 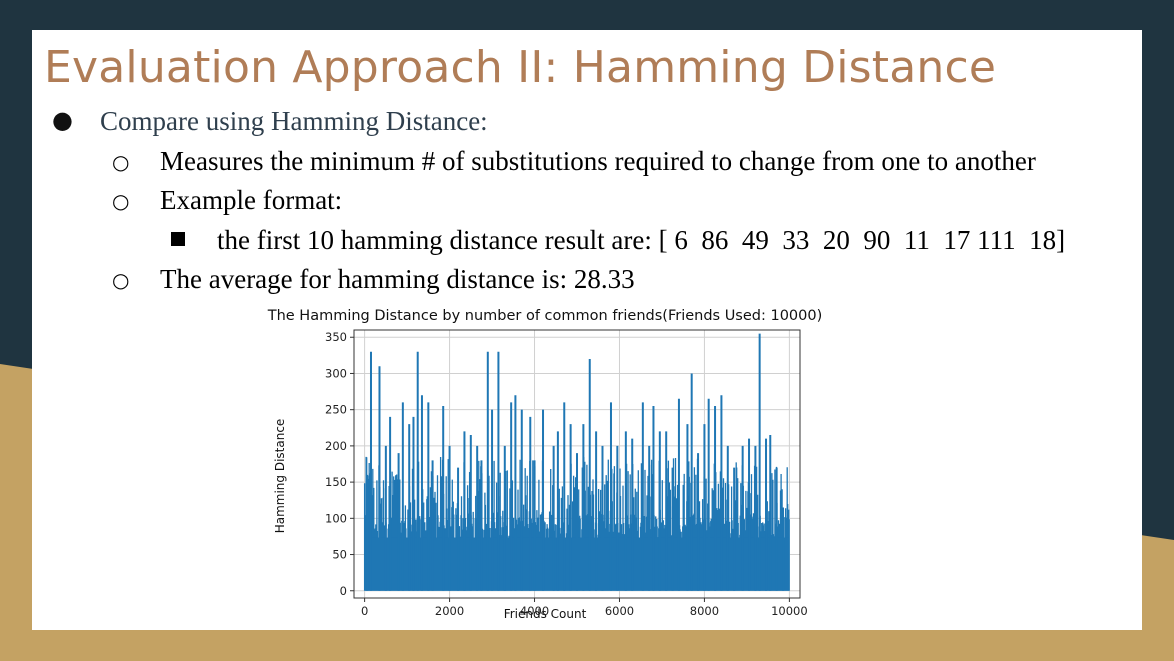 I want to click on x-tick-label: 8000, so click(x=704, y=611).